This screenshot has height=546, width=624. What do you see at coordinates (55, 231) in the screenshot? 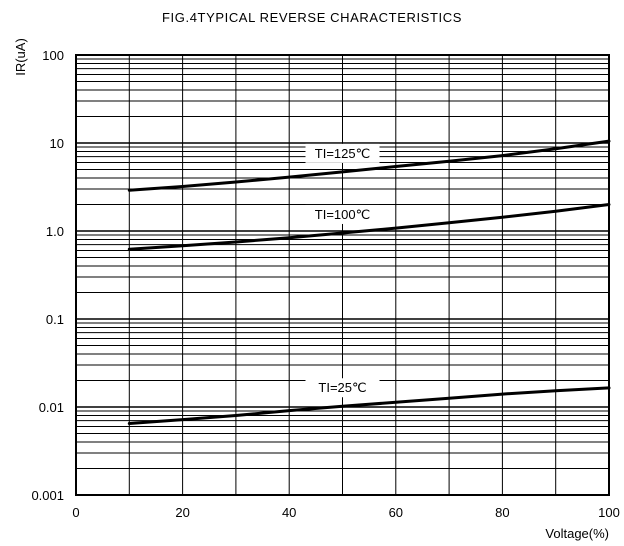
I see `y-tick-label: 1.0` at bounding box center [55, 231].